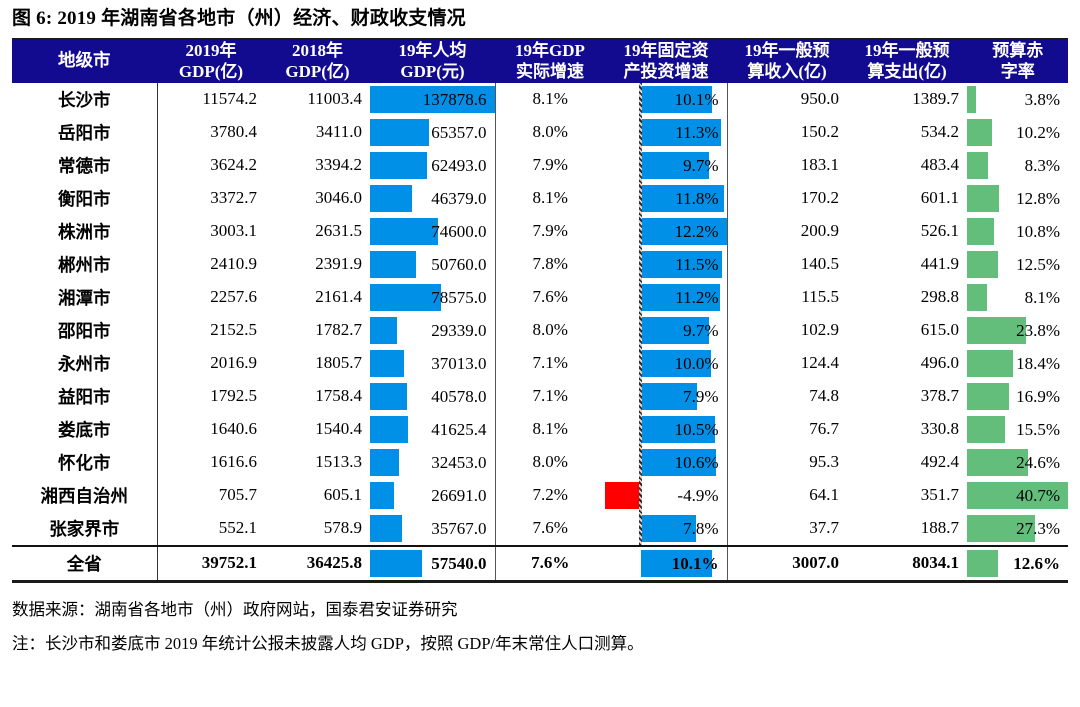 This screenshot has height=707, width=1080. I want to click on figure-title: 图 6: 2019 年湖南省各地市（州）经济、财政收支情况, so click(239, 18).